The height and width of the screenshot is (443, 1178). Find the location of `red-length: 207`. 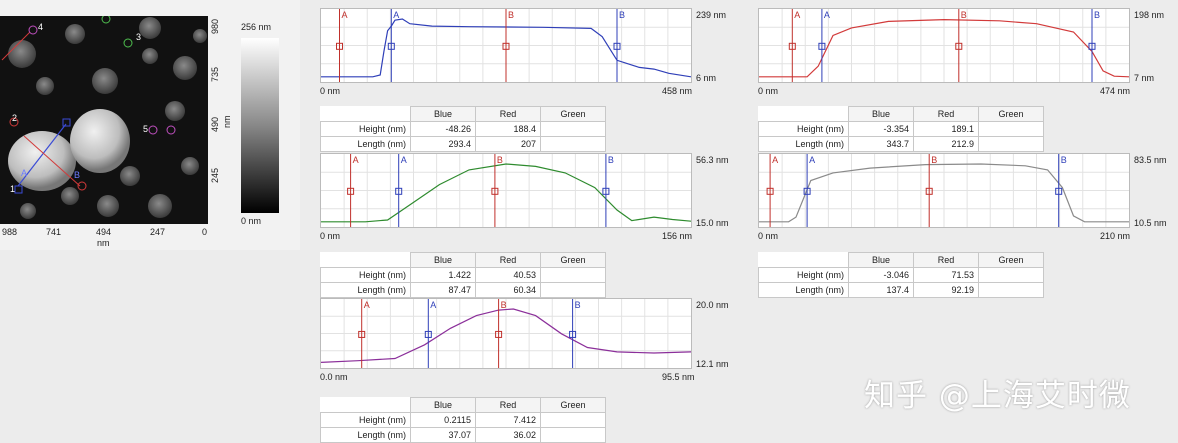

red-length: 207 is located at coordinates (508, 144).